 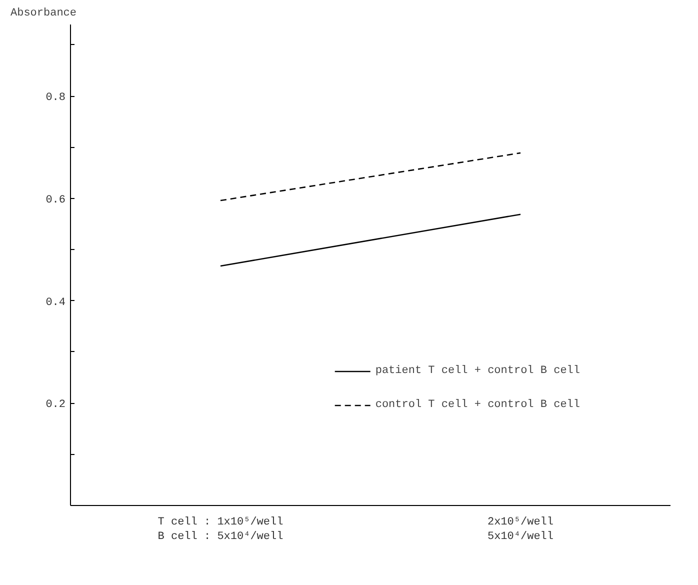 I want to click on x-tick-label: T cell : 1x10⁵/well B cell : 5x10⁴/well, so click(x=221, y=529).